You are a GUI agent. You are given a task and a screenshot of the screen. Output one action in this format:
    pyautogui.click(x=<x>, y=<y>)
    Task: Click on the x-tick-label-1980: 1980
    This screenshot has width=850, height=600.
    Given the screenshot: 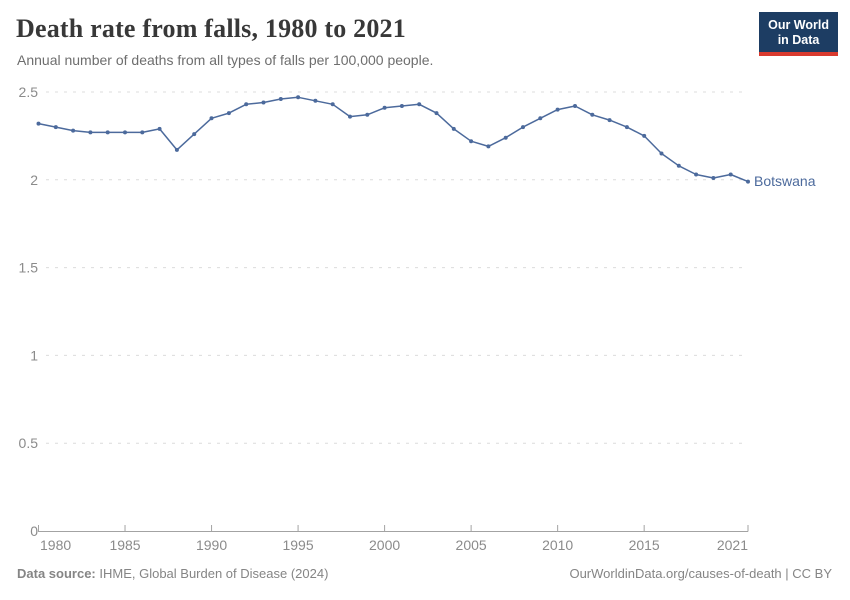 What is the action you would take?
    pyautogui.click(x=55, y=545)
    